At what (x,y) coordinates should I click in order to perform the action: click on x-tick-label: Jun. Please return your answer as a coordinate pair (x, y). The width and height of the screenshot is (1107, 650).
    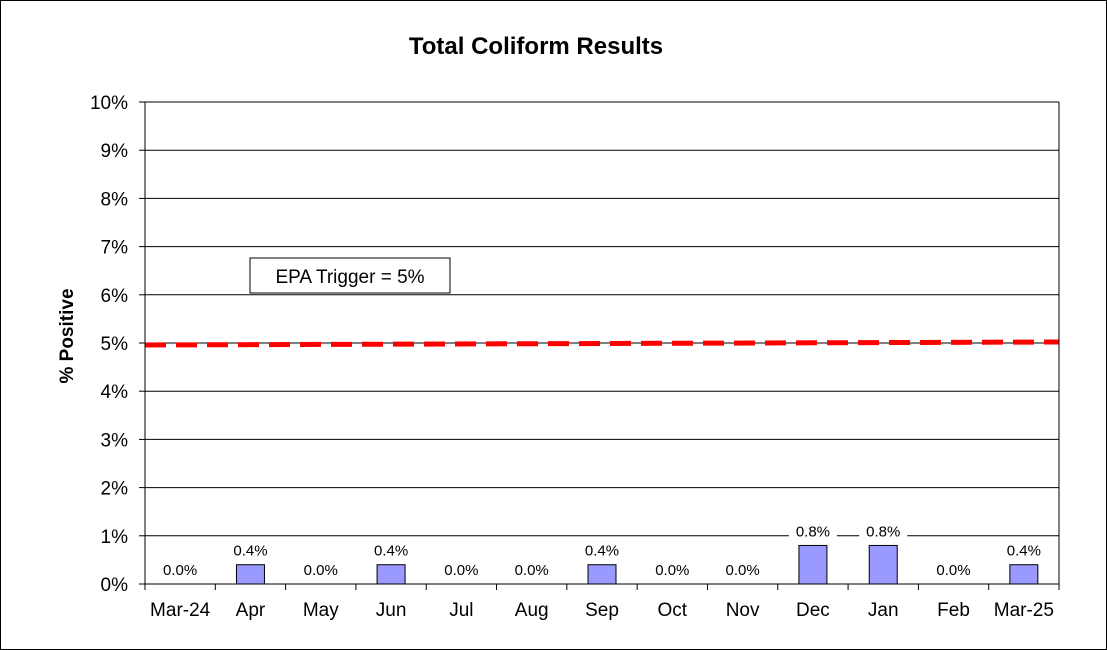
    Looking at the image, I should click on (391, 610).